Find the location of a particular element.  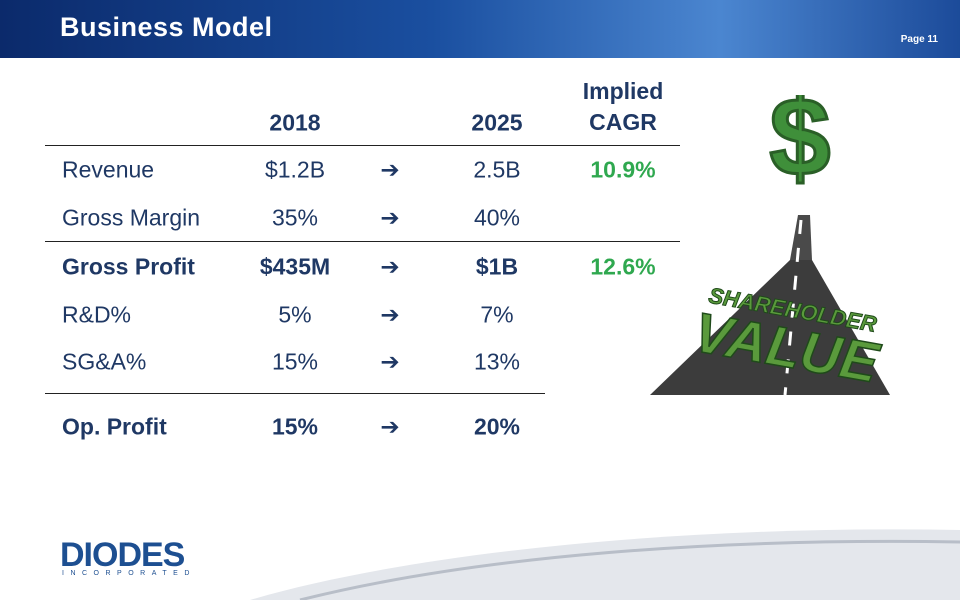

cell-value: 7% is located at coordinates (497, 314).